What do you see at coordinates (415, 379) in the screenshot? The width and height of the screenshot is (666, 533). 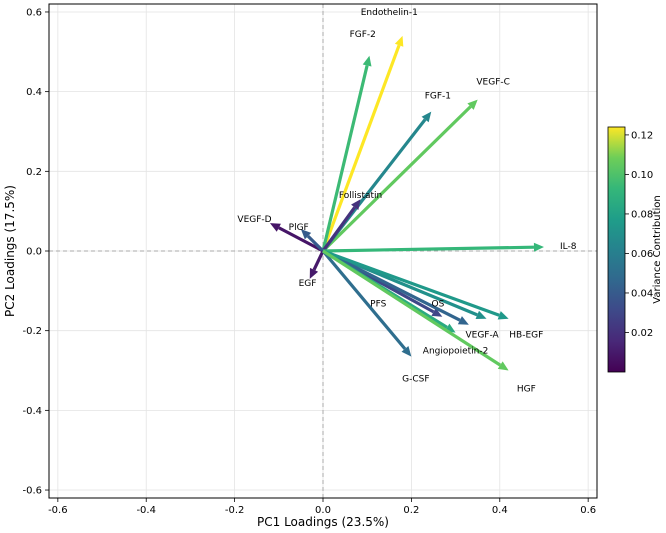 I see `vector-label-g-csf: G-CSF` at bounding box center [415, 379].